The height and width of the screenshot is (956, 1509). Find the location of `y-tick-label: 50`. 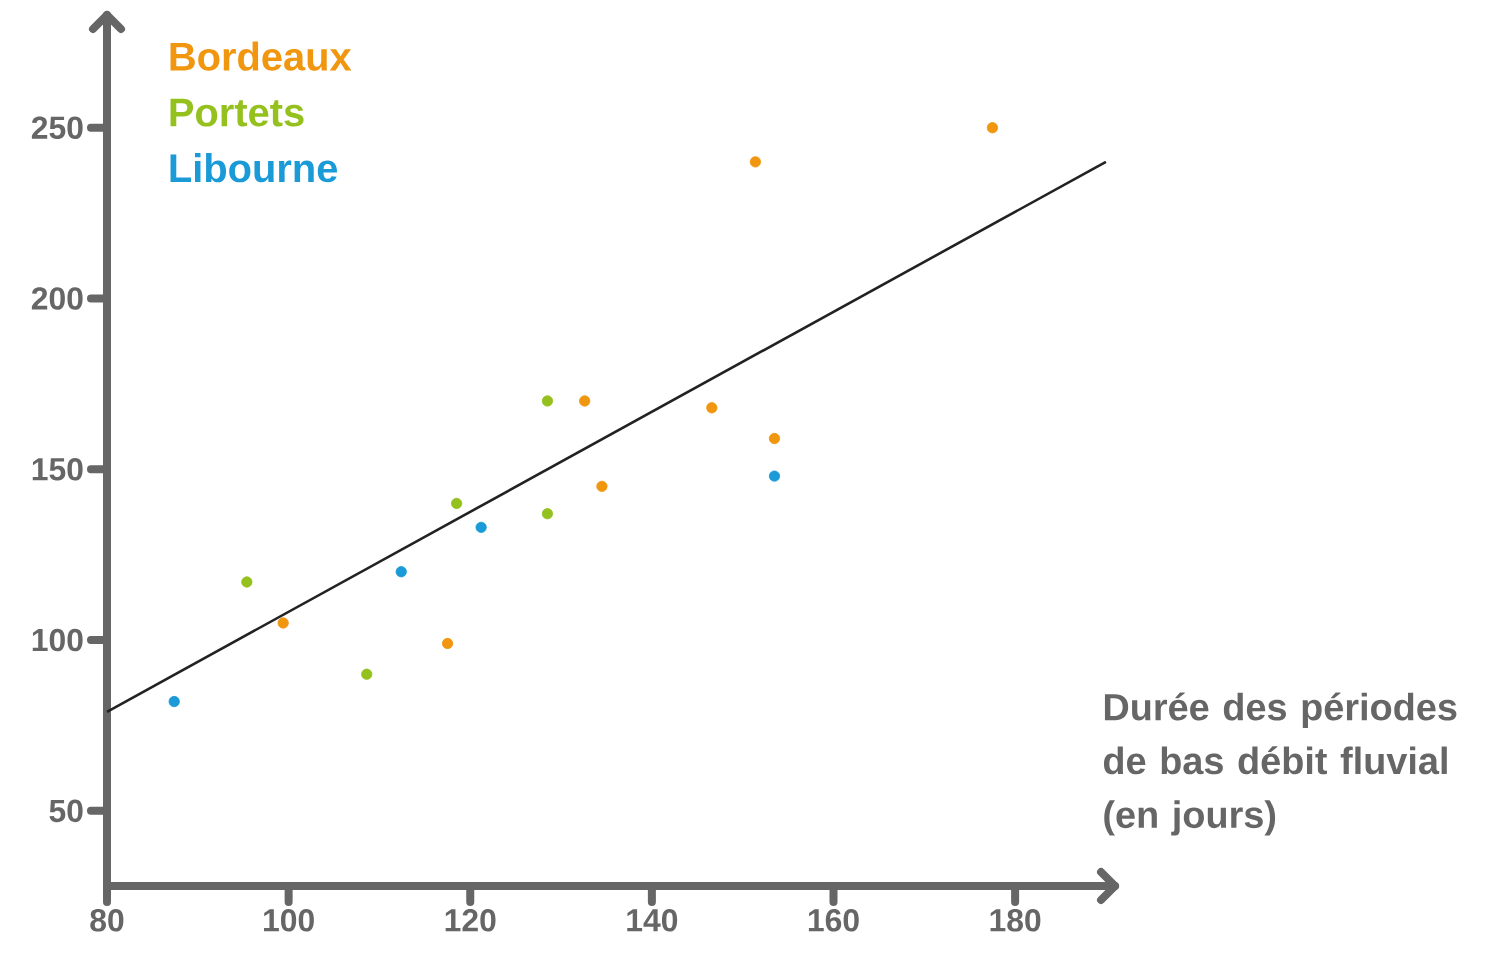

y-tick-label: 50 is located at coordinates (66, 811).